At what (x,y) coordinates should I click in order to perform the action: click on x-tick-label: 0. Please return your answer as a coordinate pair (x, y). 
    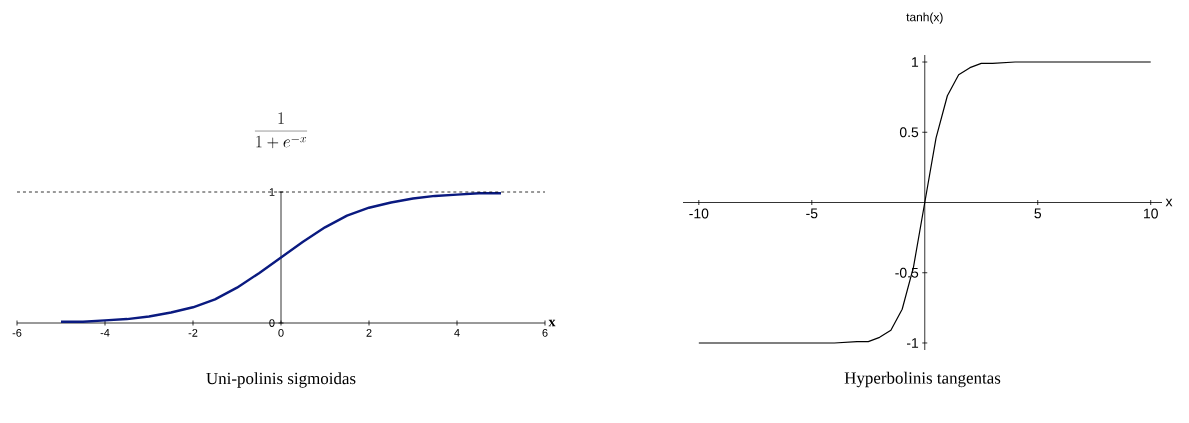
    Looking at the image, I should click on (281, 333).